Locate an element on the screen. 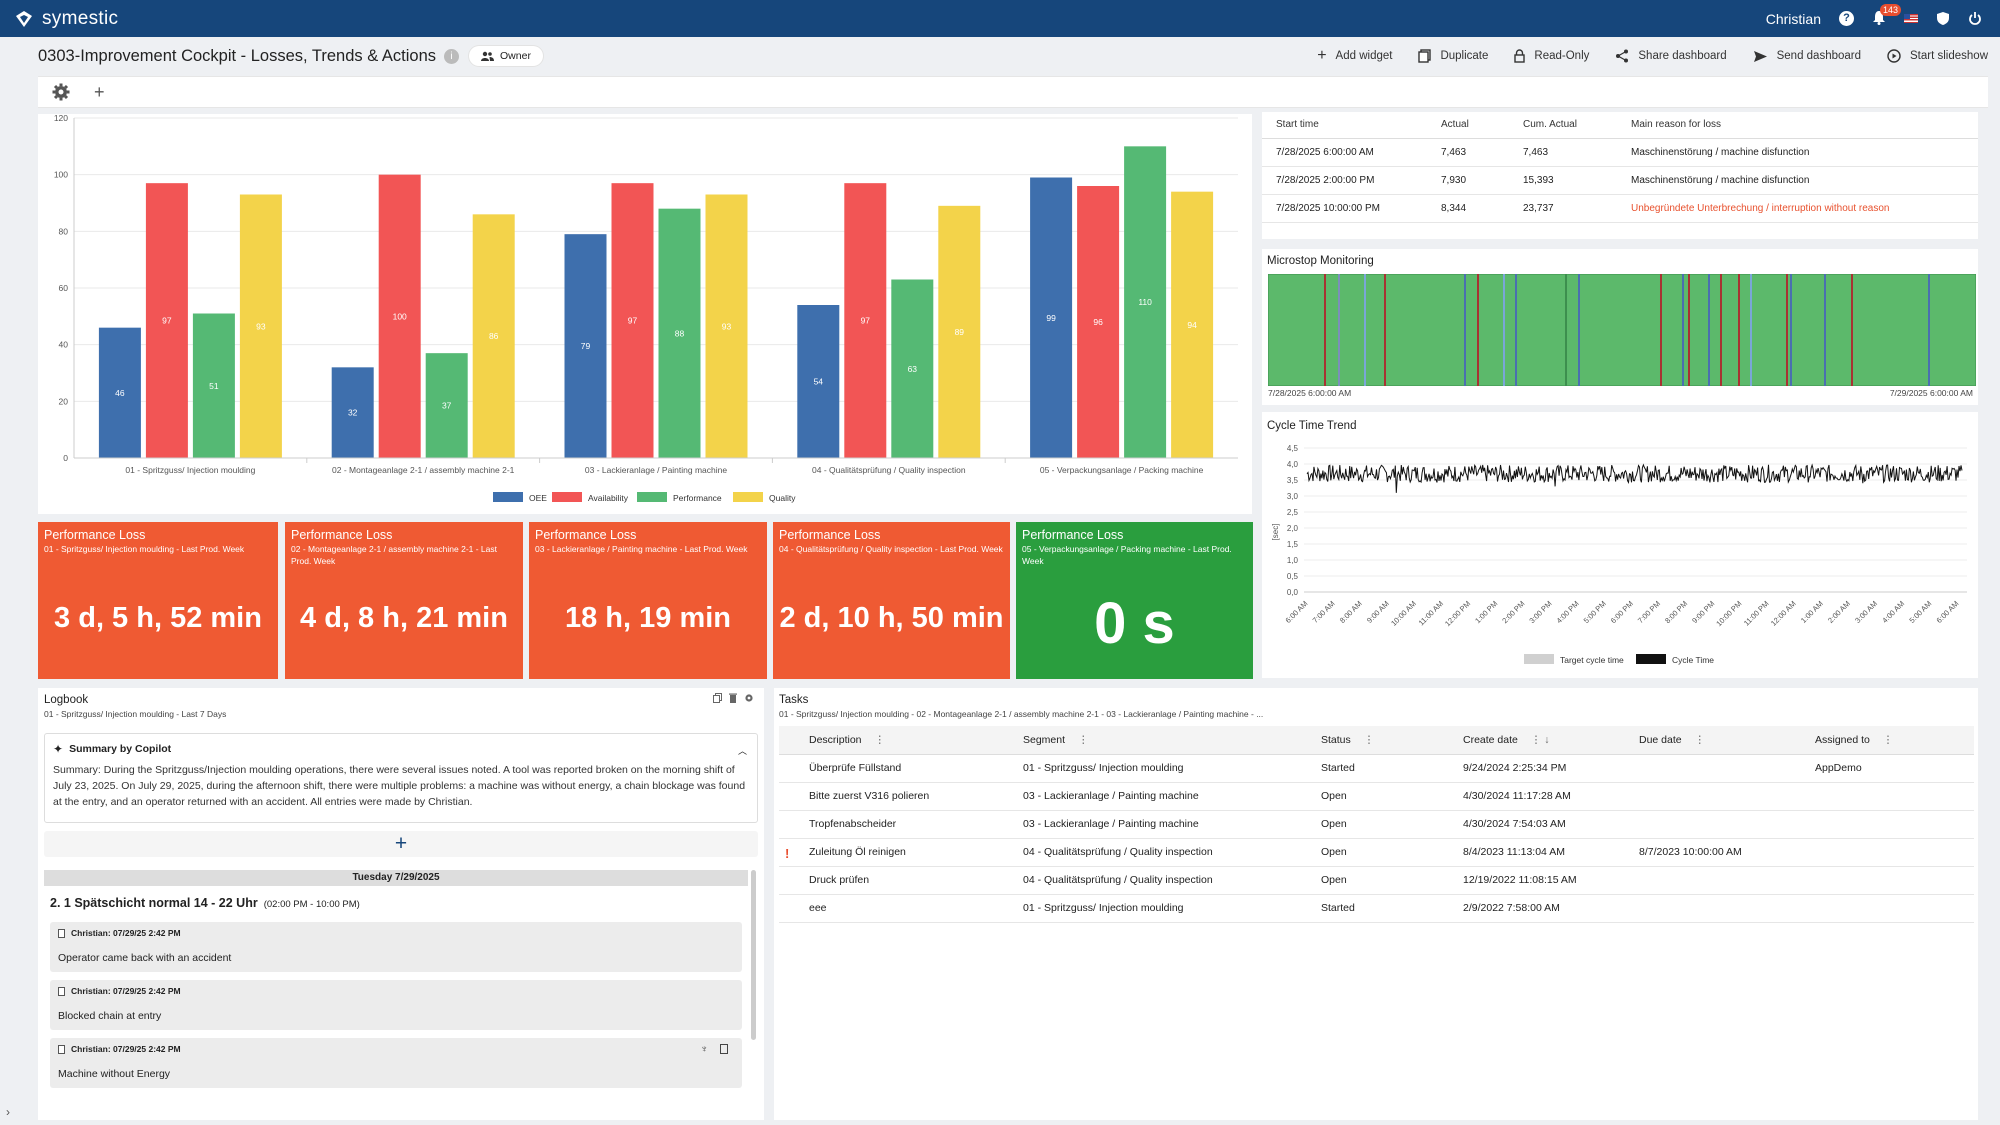 The width and height of the screenshot is (2000, 1125). side-expand-icon: › is located at coordinates (8, 1112).